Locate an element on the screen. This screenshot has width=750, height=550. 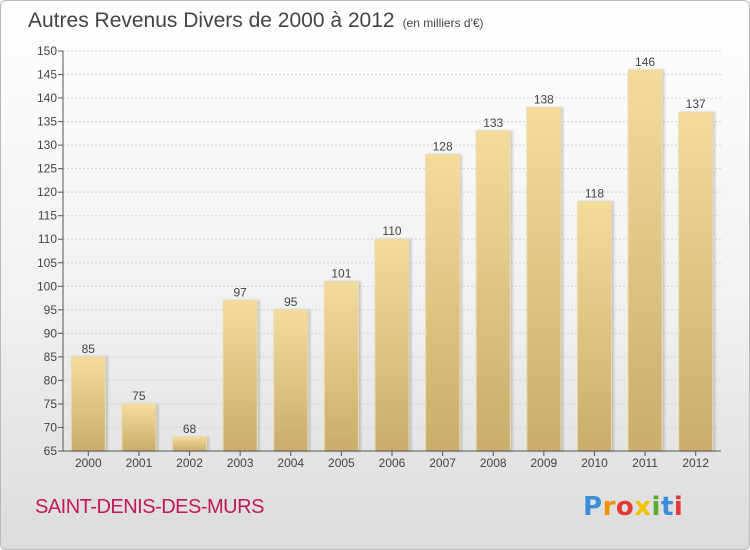
chart-subtitle: (en milliers d'€) is located at coordinates (443, 23).